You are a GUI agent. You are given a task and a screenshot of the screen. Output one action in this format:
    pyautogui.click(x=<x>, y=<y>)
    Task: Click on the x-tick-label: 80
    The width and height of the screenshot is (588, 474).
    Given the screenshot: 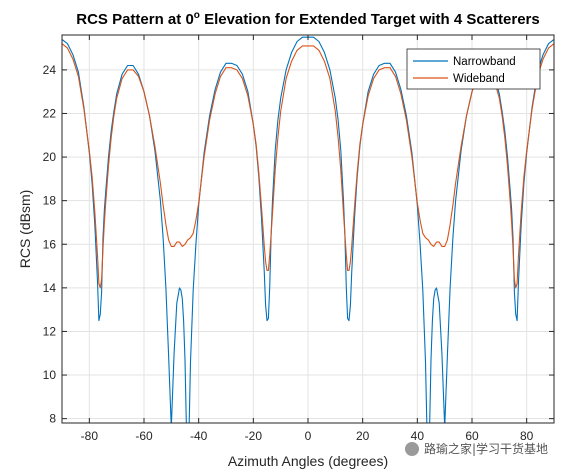 What is the action you would take?
    pyautogui.click(x=527, y=436)
    